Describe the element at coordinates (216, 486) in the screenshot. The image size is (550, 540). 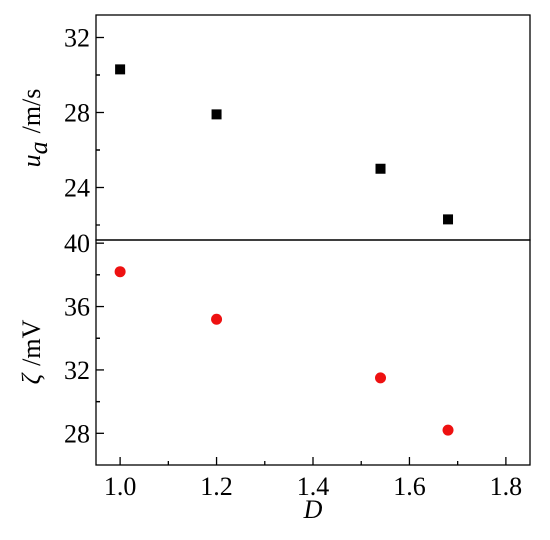
I see `x-tick-label: 1.2` at that location.